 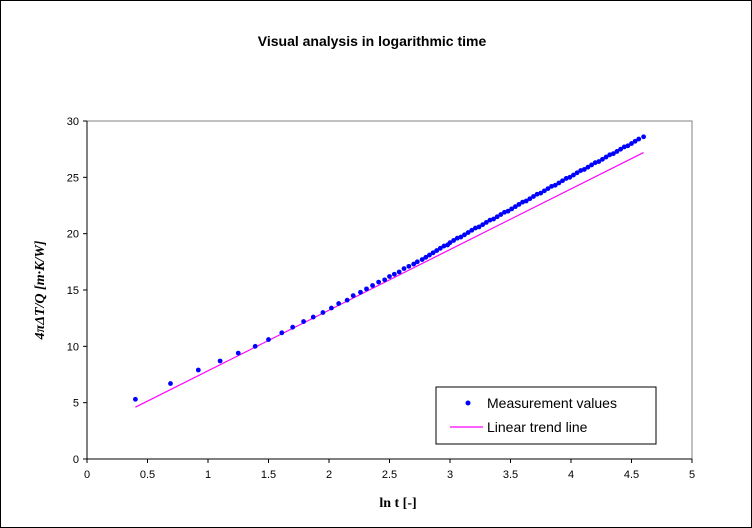 I want to click on x-tick-label: 4, so click(x=571, y=475).